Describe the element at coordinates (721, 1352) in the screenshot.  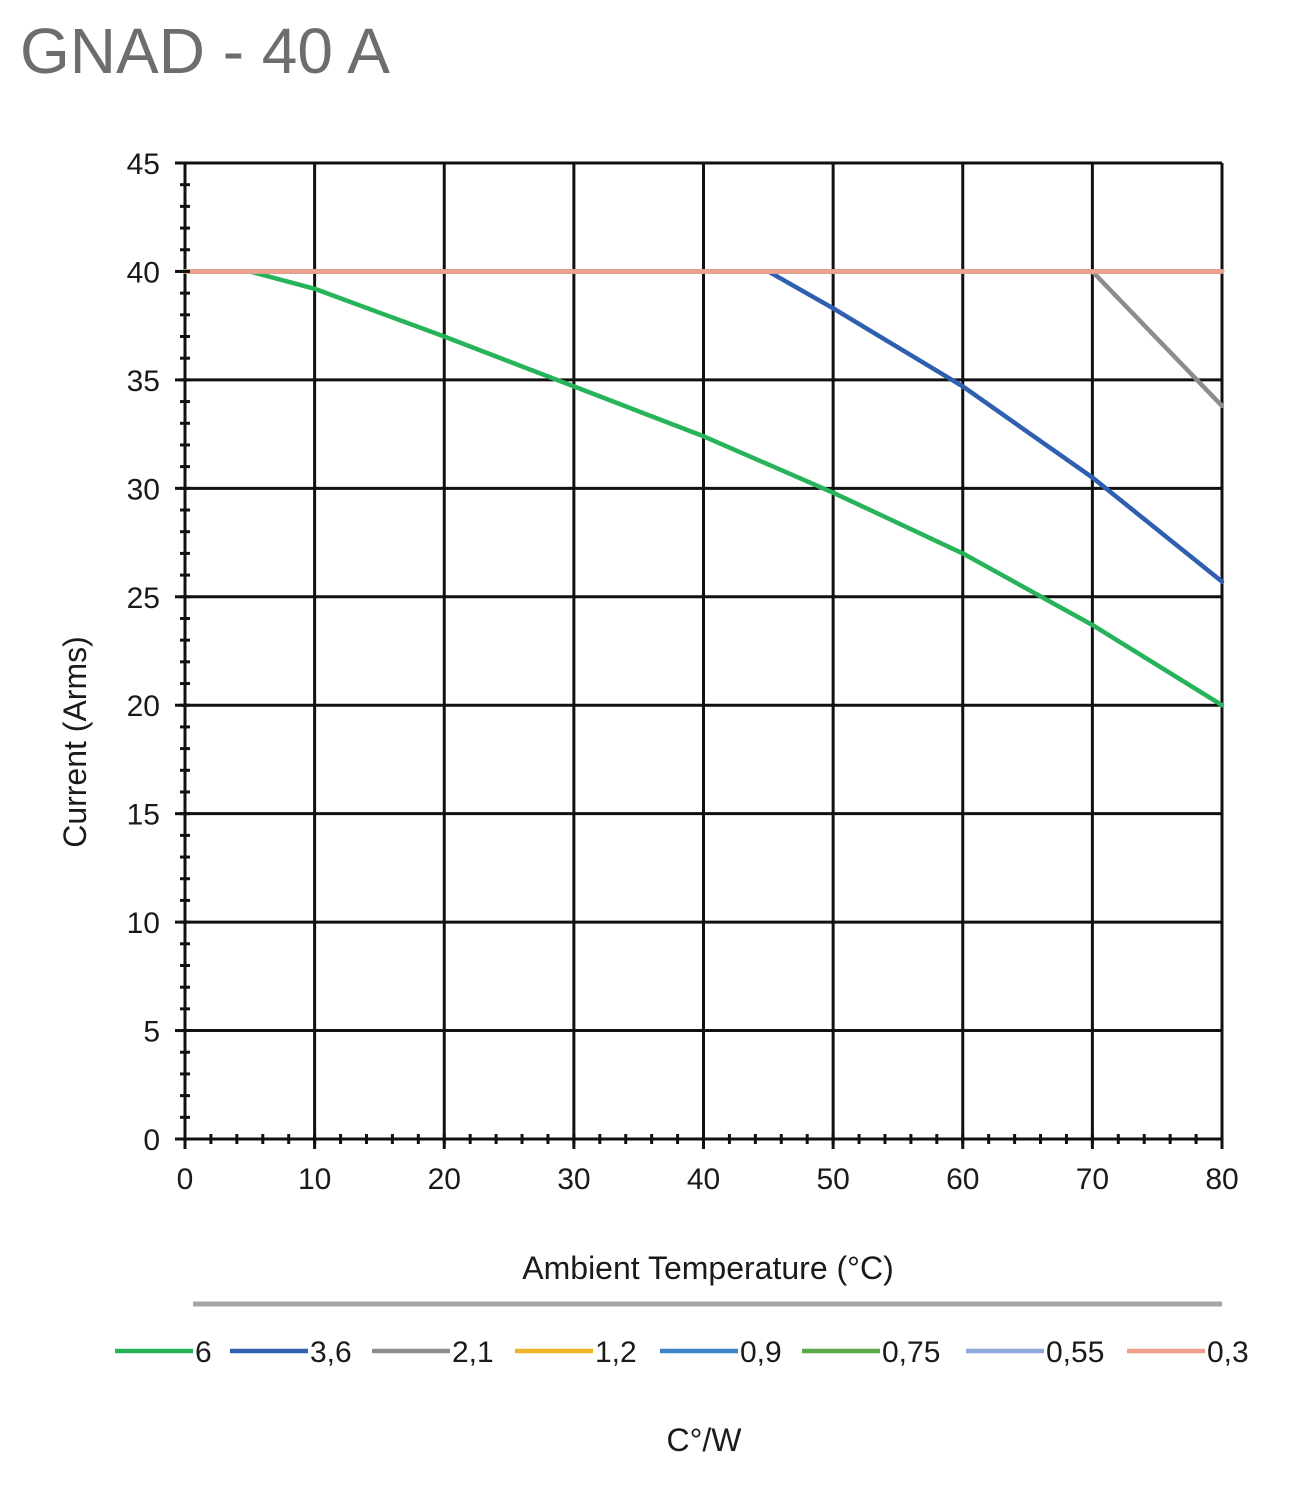
I see `legend-item: 0,9` at that location.